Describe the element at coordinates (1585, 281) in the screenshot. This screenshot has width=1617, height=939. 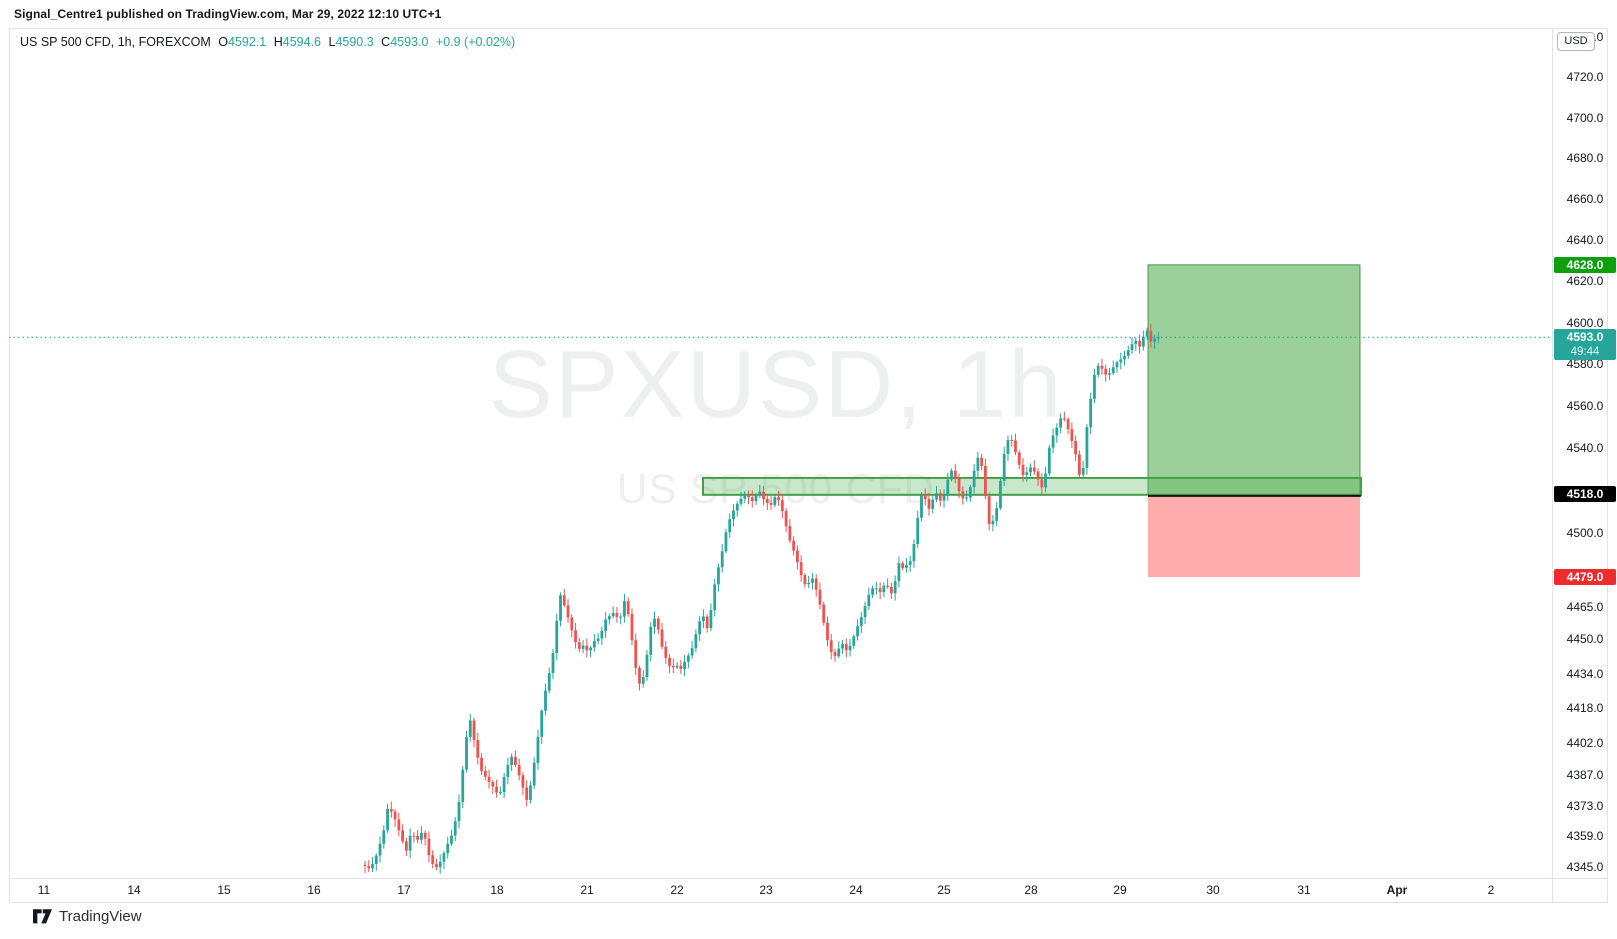
I see `price-tick: 4620.0` at that location.